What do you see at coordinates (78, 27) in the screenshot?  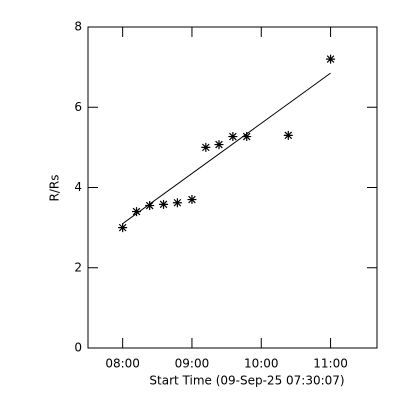 I see `y-tick-label: 8` at bounding box center [78, 27].